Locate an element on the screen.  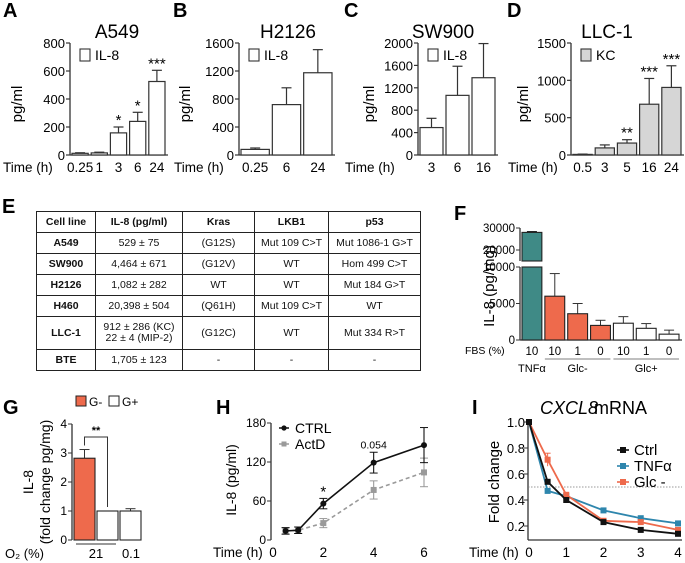
y-axis-label: IL-8 is located at coordinates (28, 482).